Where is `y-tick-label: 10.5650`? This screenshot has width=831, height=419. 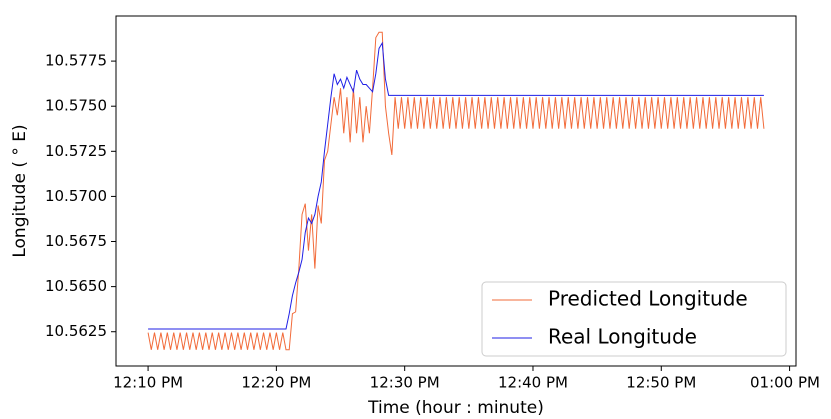 y-tick-label: 10.5650 is located at coordinates (76, 286).